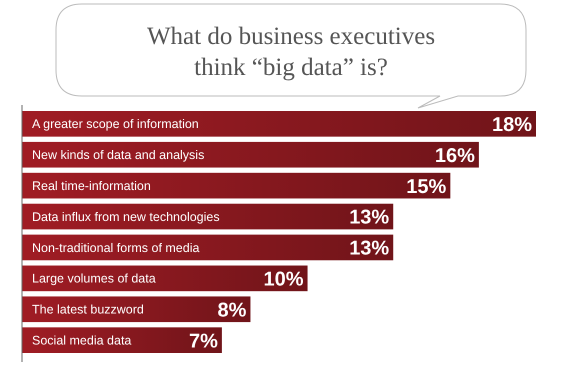  Describe the element at coordinates (232, 310) in the screenshot. I see `data-label: 8%` at that location.